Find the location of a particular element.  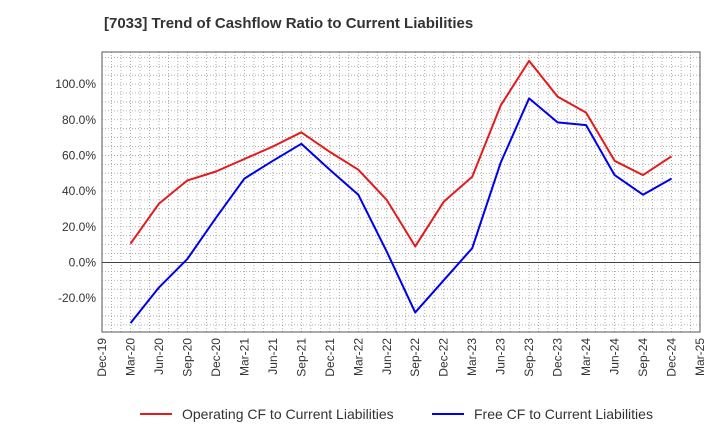

x-tick-label: Mar-25 is located at coordinates (700, 357).